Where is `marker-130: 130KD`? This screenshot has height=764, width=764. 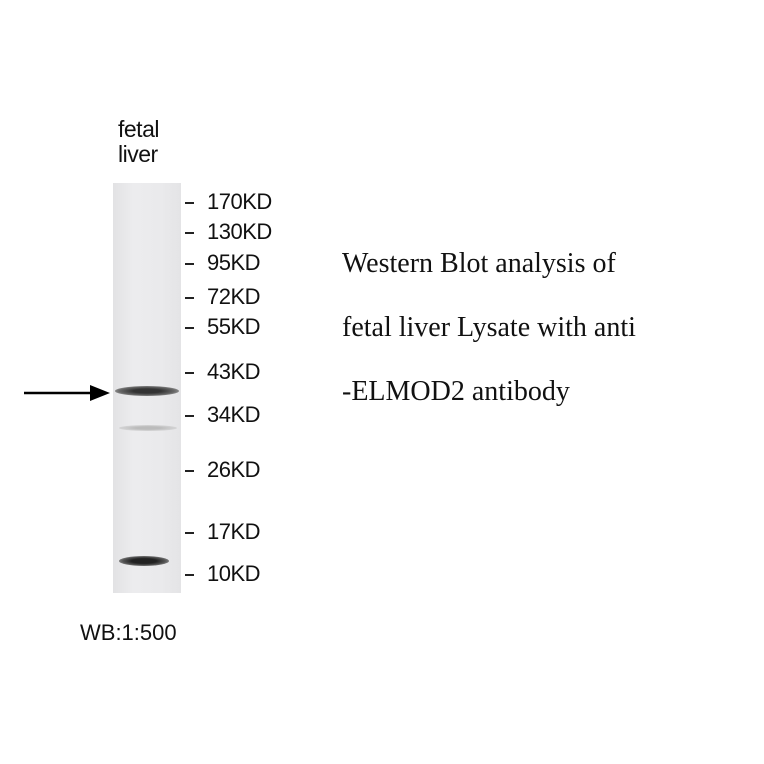 marker-130: 130KD is located at coordinates (228, 232).